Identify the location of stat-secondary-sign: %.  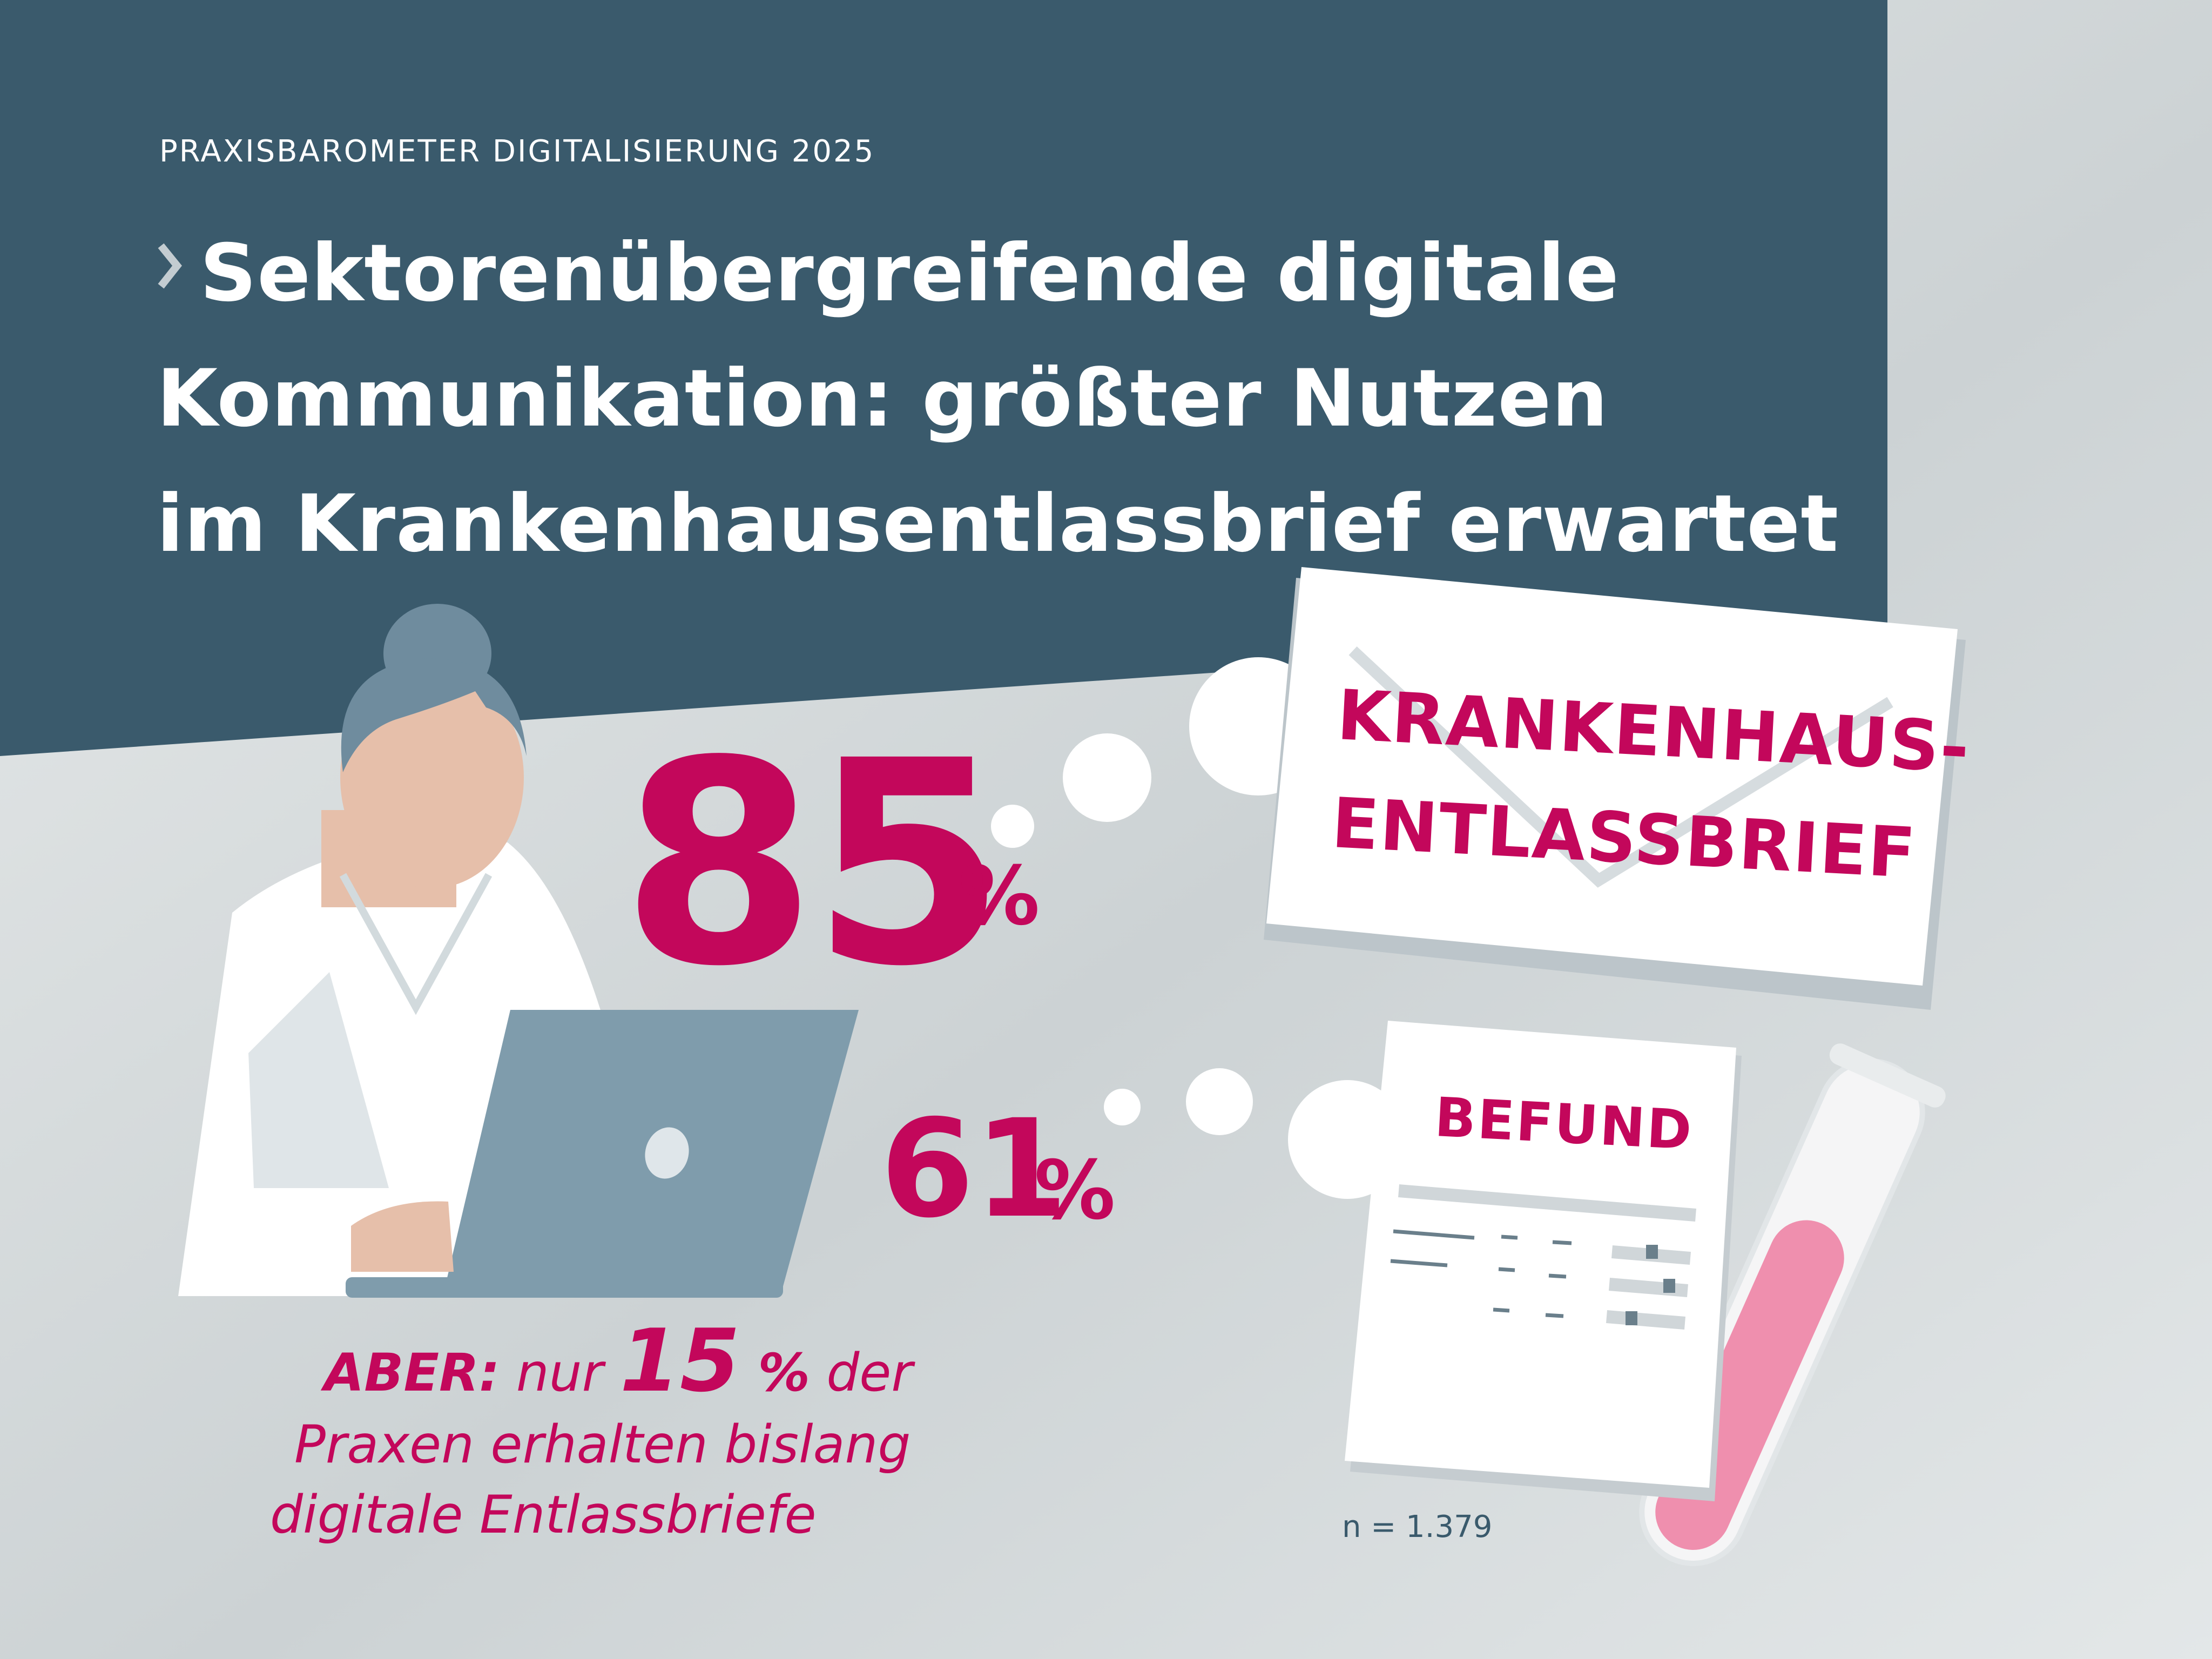
(1075, 1191).